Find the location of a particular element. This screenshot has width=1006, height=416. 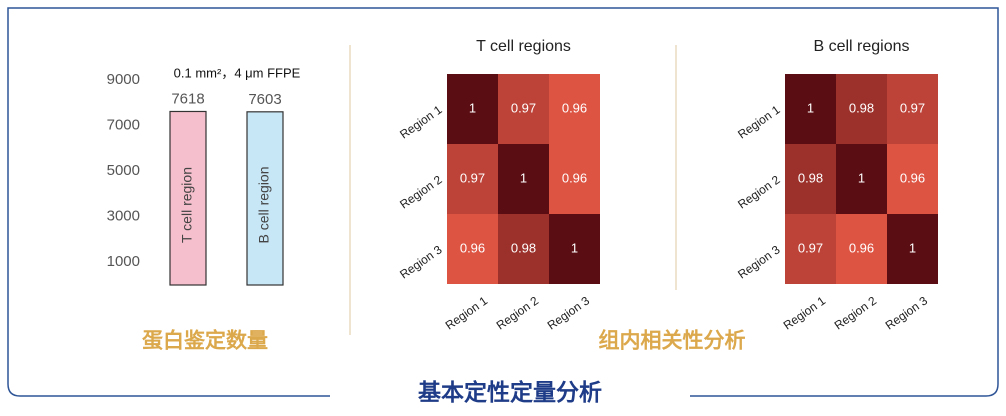

caption: 蛋白鉴定数量 is located at coordinates (205, 341).